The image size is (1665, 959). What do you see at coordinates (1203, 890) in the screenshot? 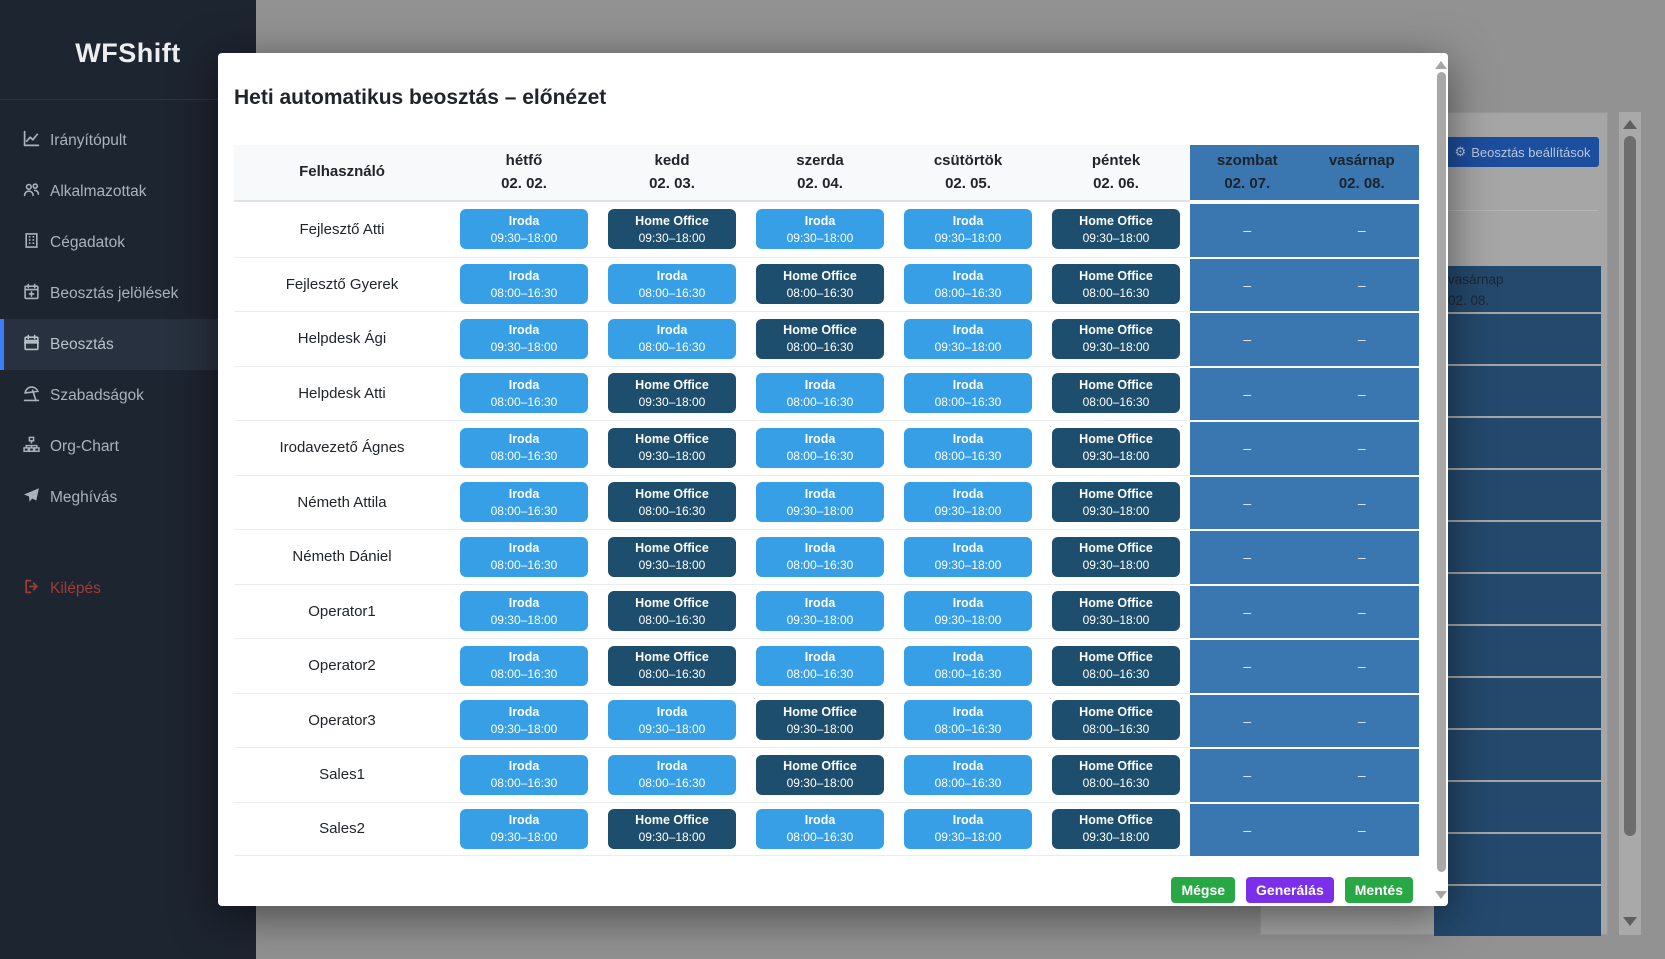
I see `cancel-button: Mégse` at bounding box center [1203, 890].